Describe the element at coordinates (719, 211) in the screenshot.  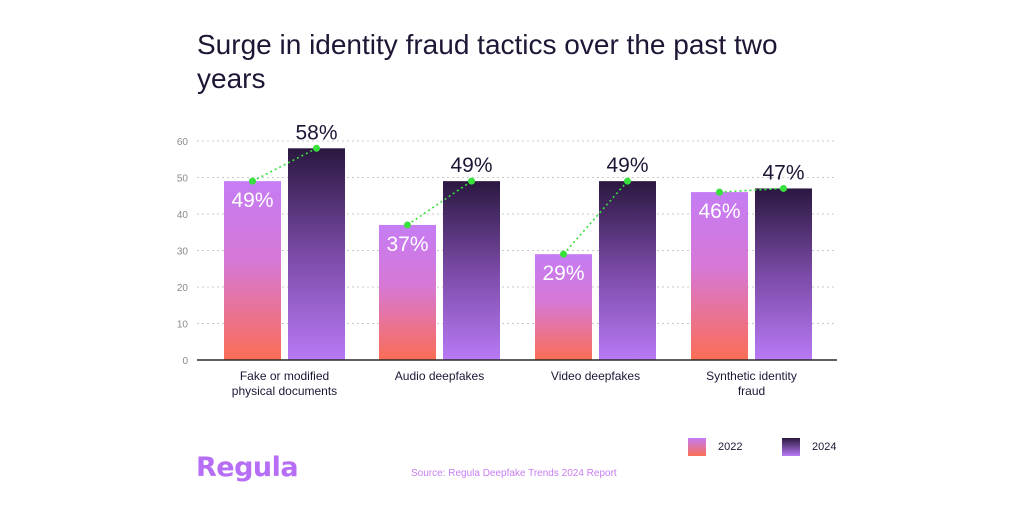
I see `data-label-2022: 46%` at that location.